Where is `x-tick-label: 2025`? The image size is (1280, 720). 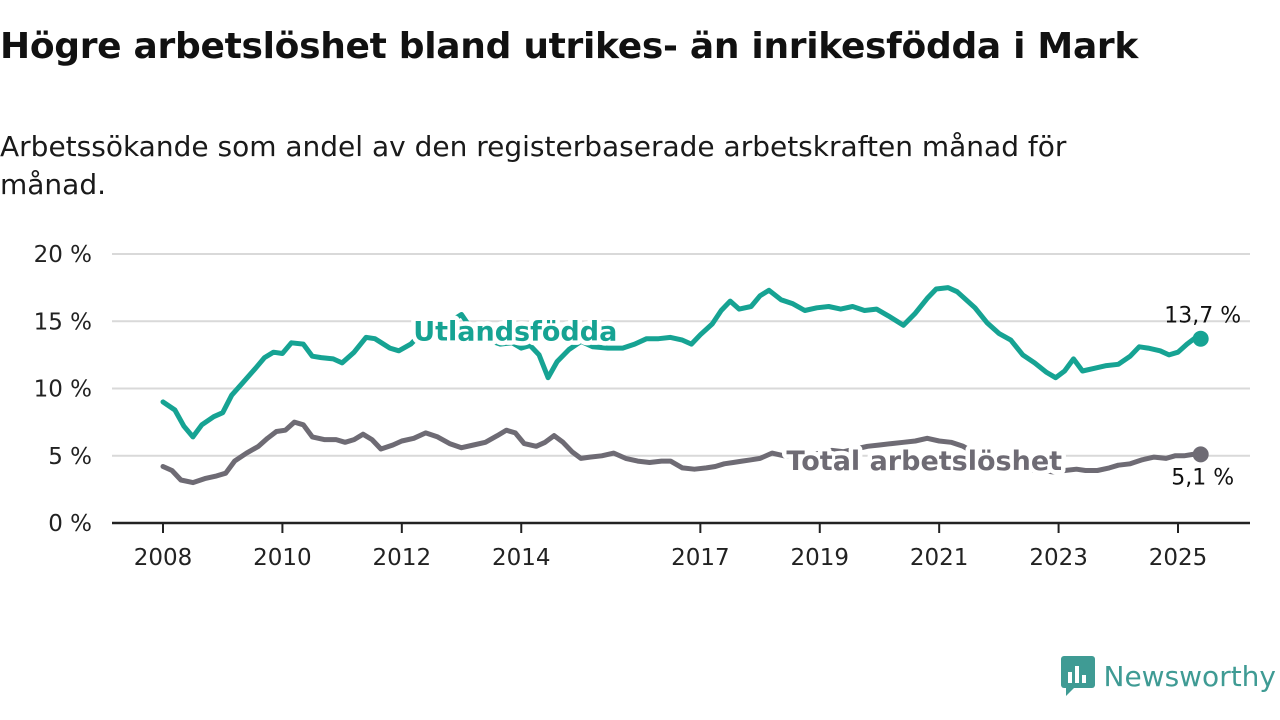
x-tick-label: 2025 is located at coordinates (1178, 558).